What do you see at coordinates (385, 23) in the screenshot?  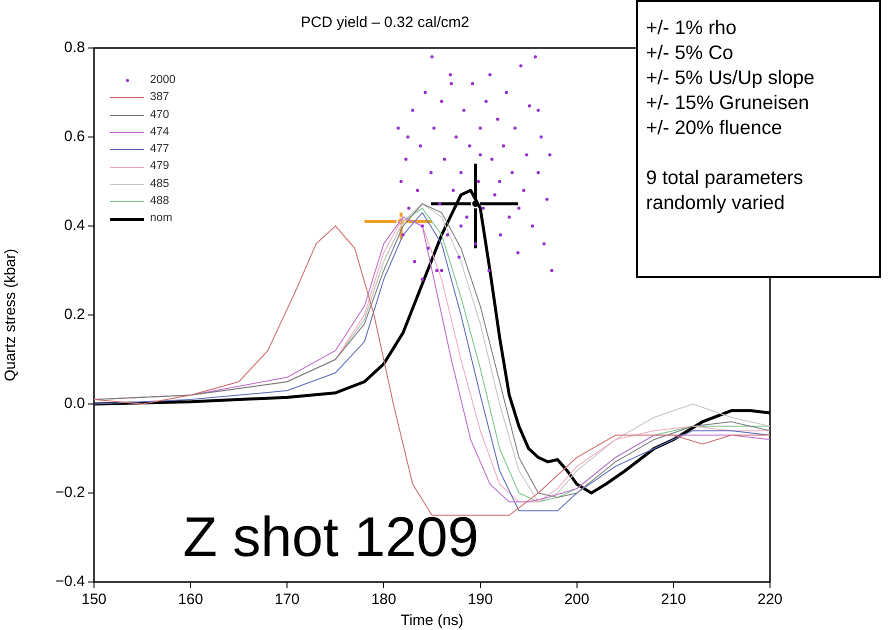 I see `chart-title: PCD yield – 0.32 cal/cm2` at bounding box center [385, 23].